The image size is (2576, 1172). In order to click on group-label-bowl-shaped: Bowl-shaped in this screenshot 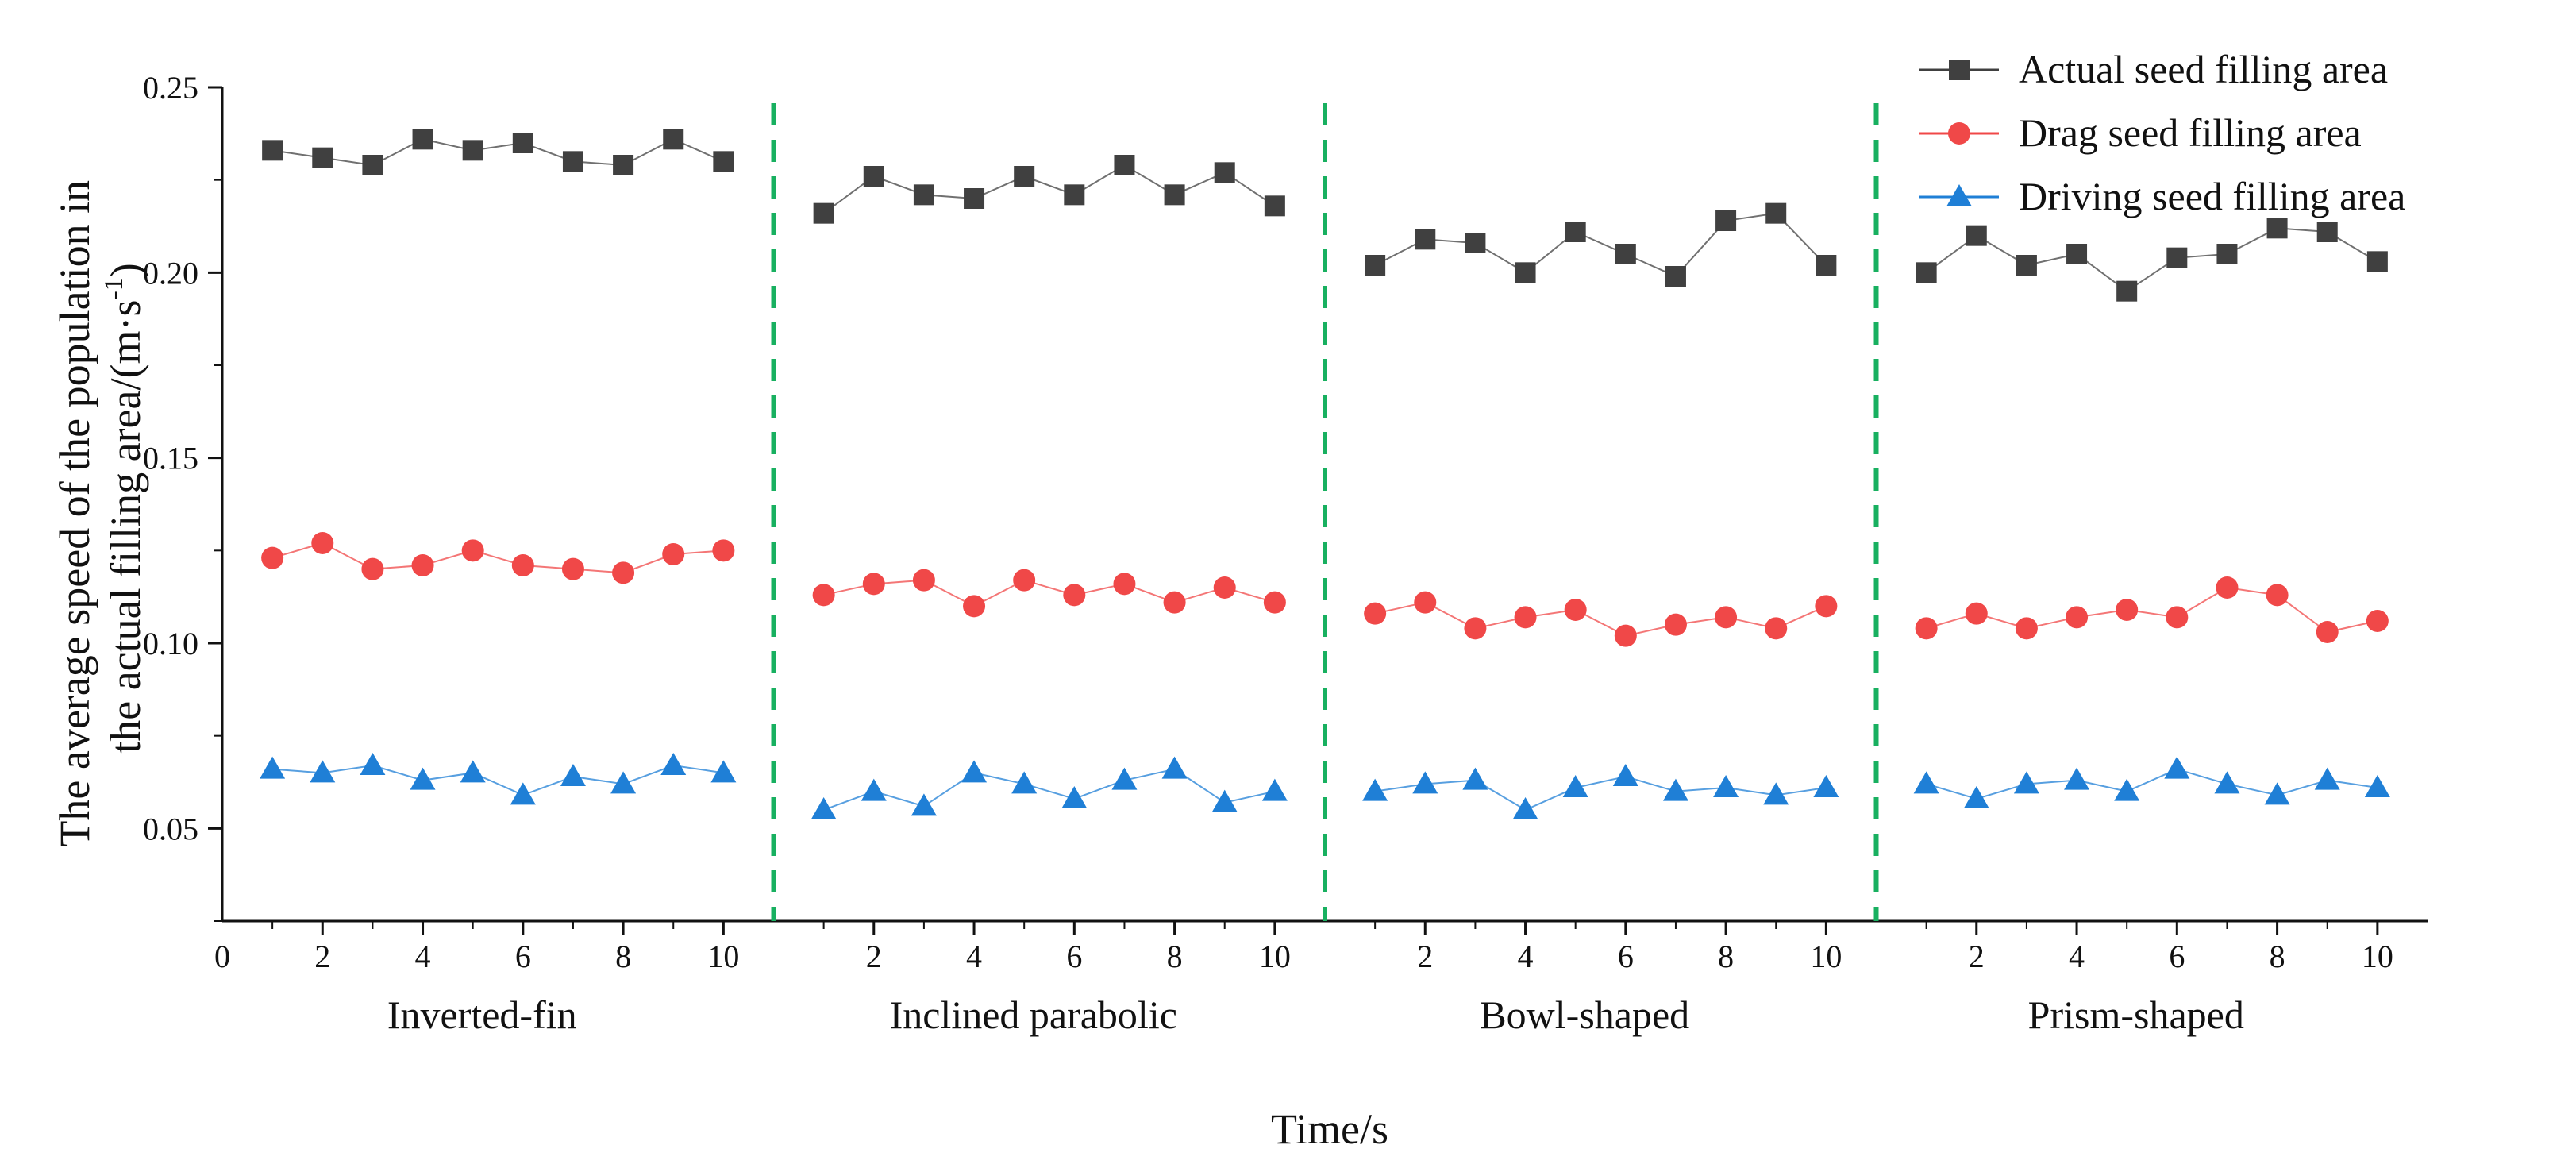, I will do `click(1584, 1015)`.